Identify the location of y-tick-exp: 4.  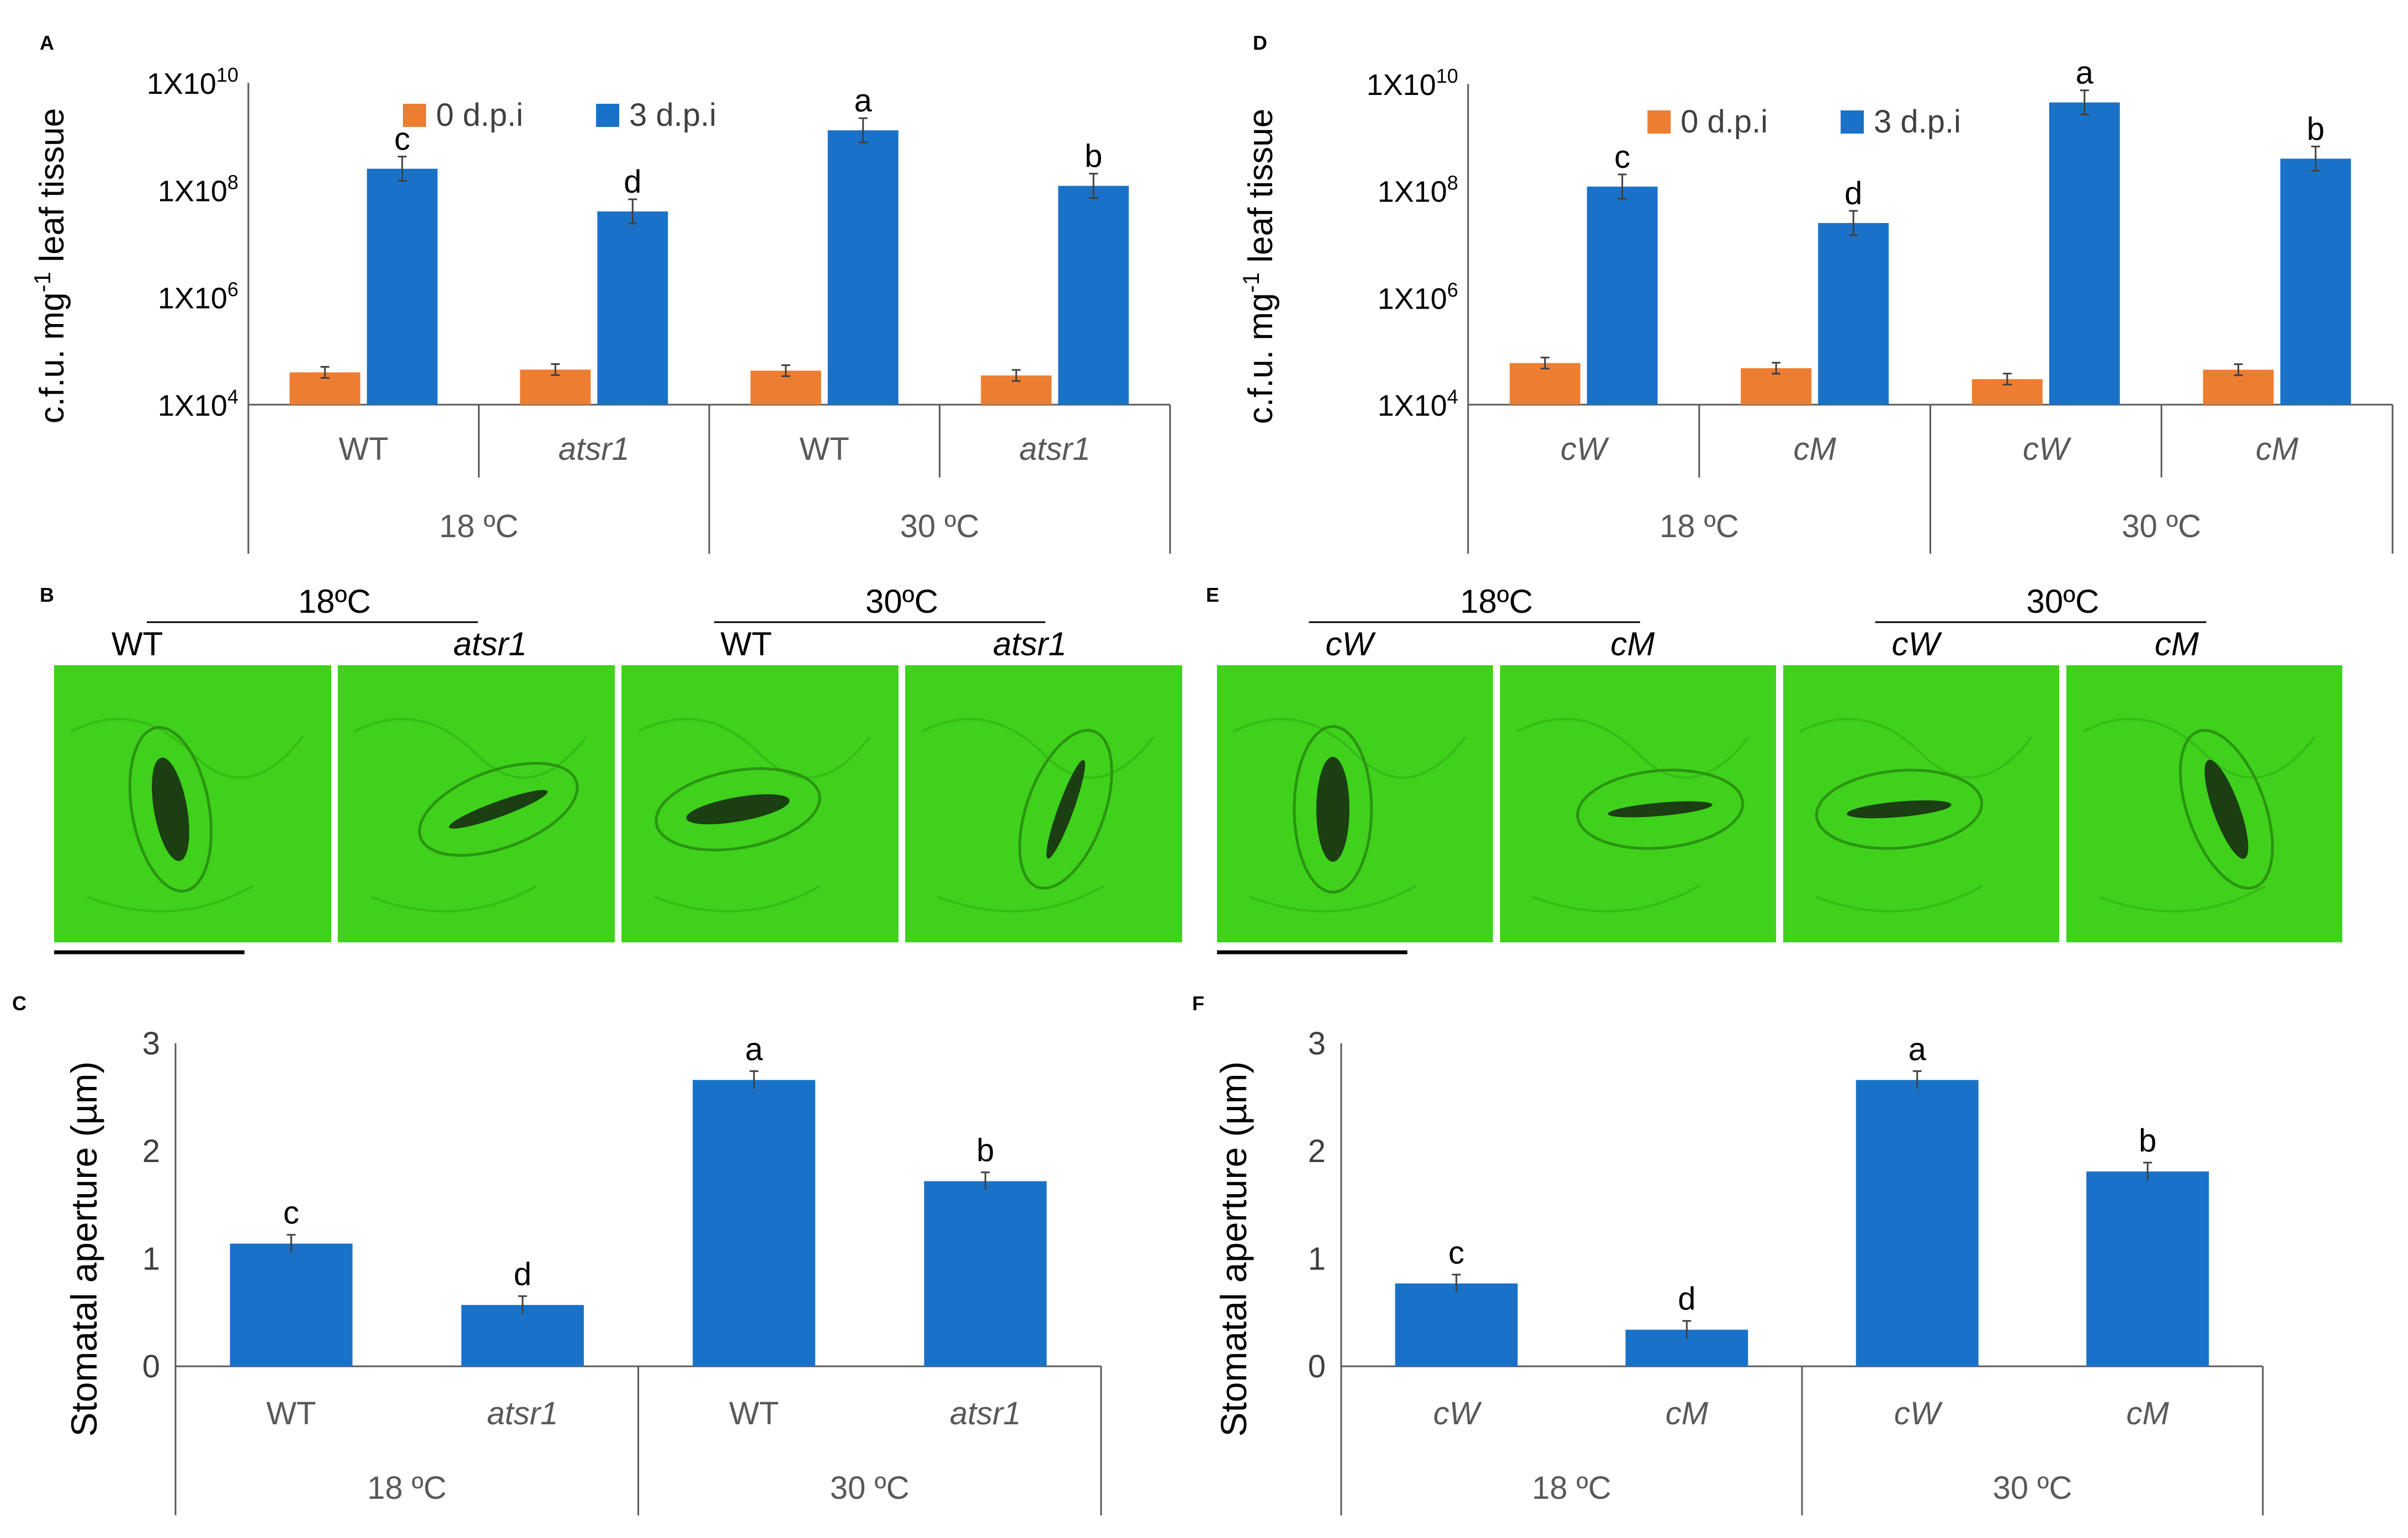
(1452, 397).